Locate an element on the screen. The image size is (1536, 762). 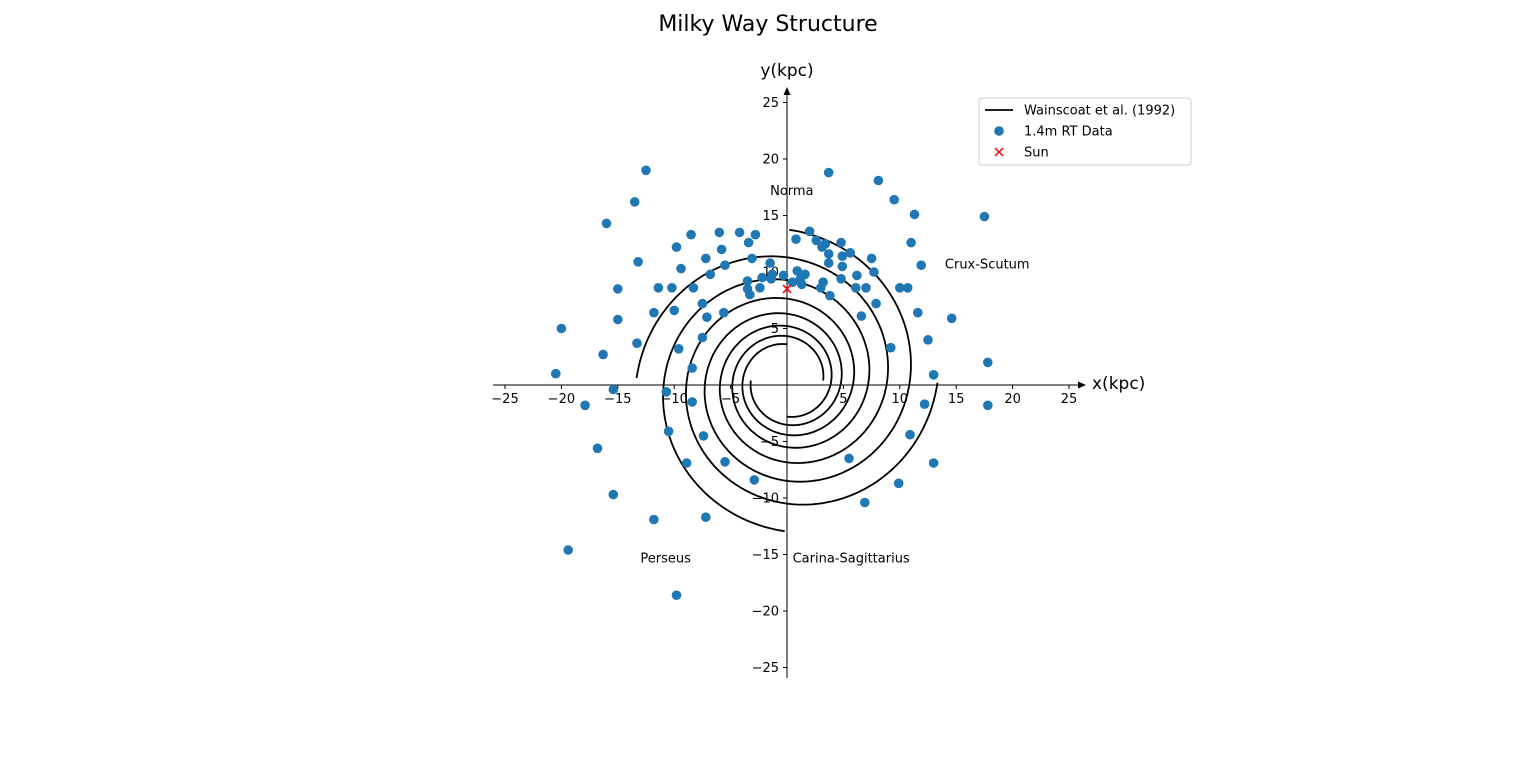
crux-scutum-arm-curve is located at coordinates (766, 405).